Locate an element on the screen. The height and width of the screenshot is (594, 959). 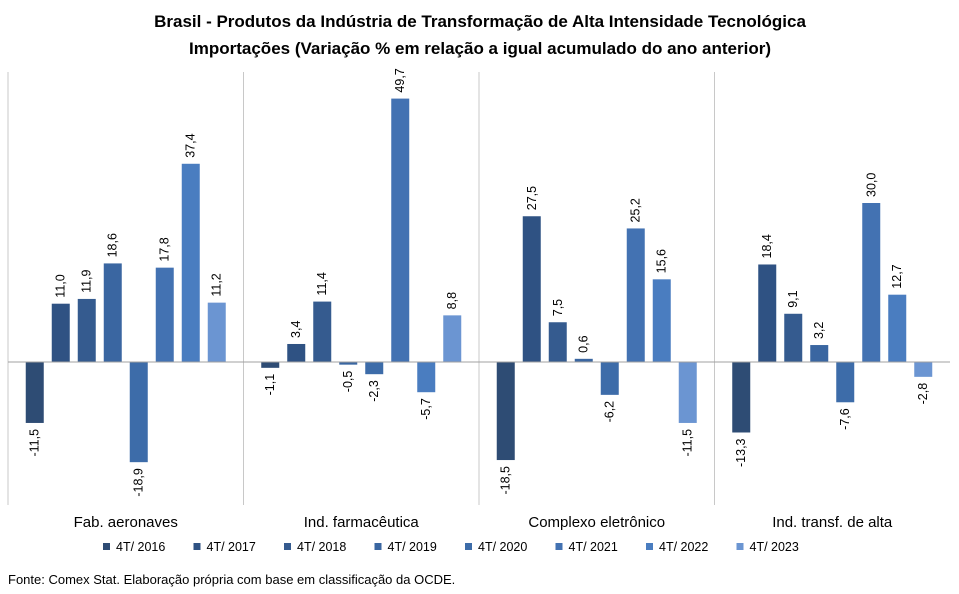
data-label: 8,8 is located at coordinates (452, 300).